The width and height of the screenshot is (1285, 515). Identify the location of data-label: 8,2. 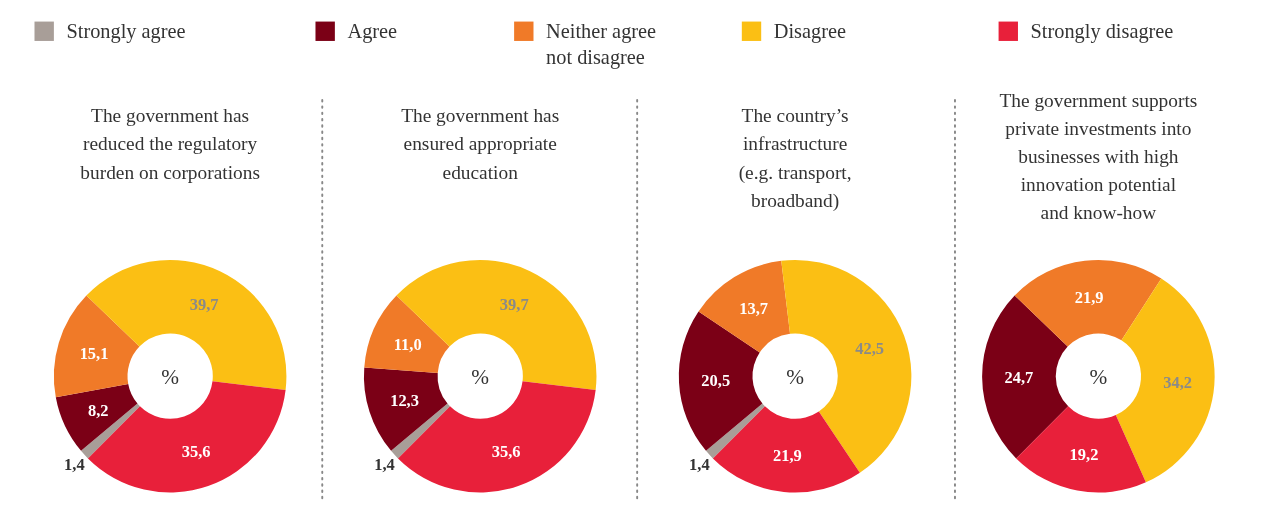
(98, 410).